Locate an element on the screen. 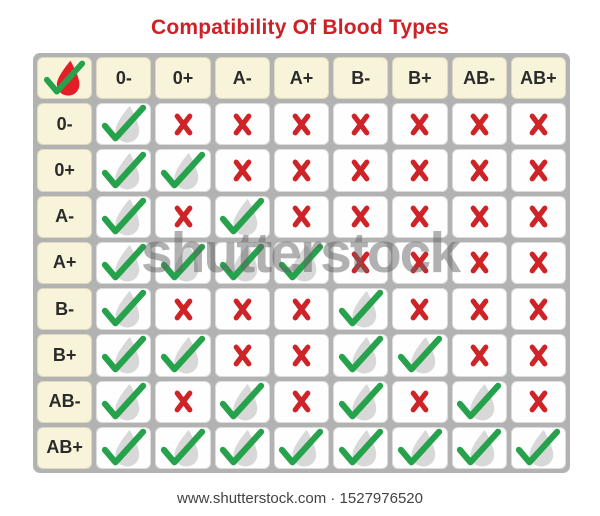 The width and height of the screenshot is (600, 516). cell-0--B+ is located at coordinates (420, 124).